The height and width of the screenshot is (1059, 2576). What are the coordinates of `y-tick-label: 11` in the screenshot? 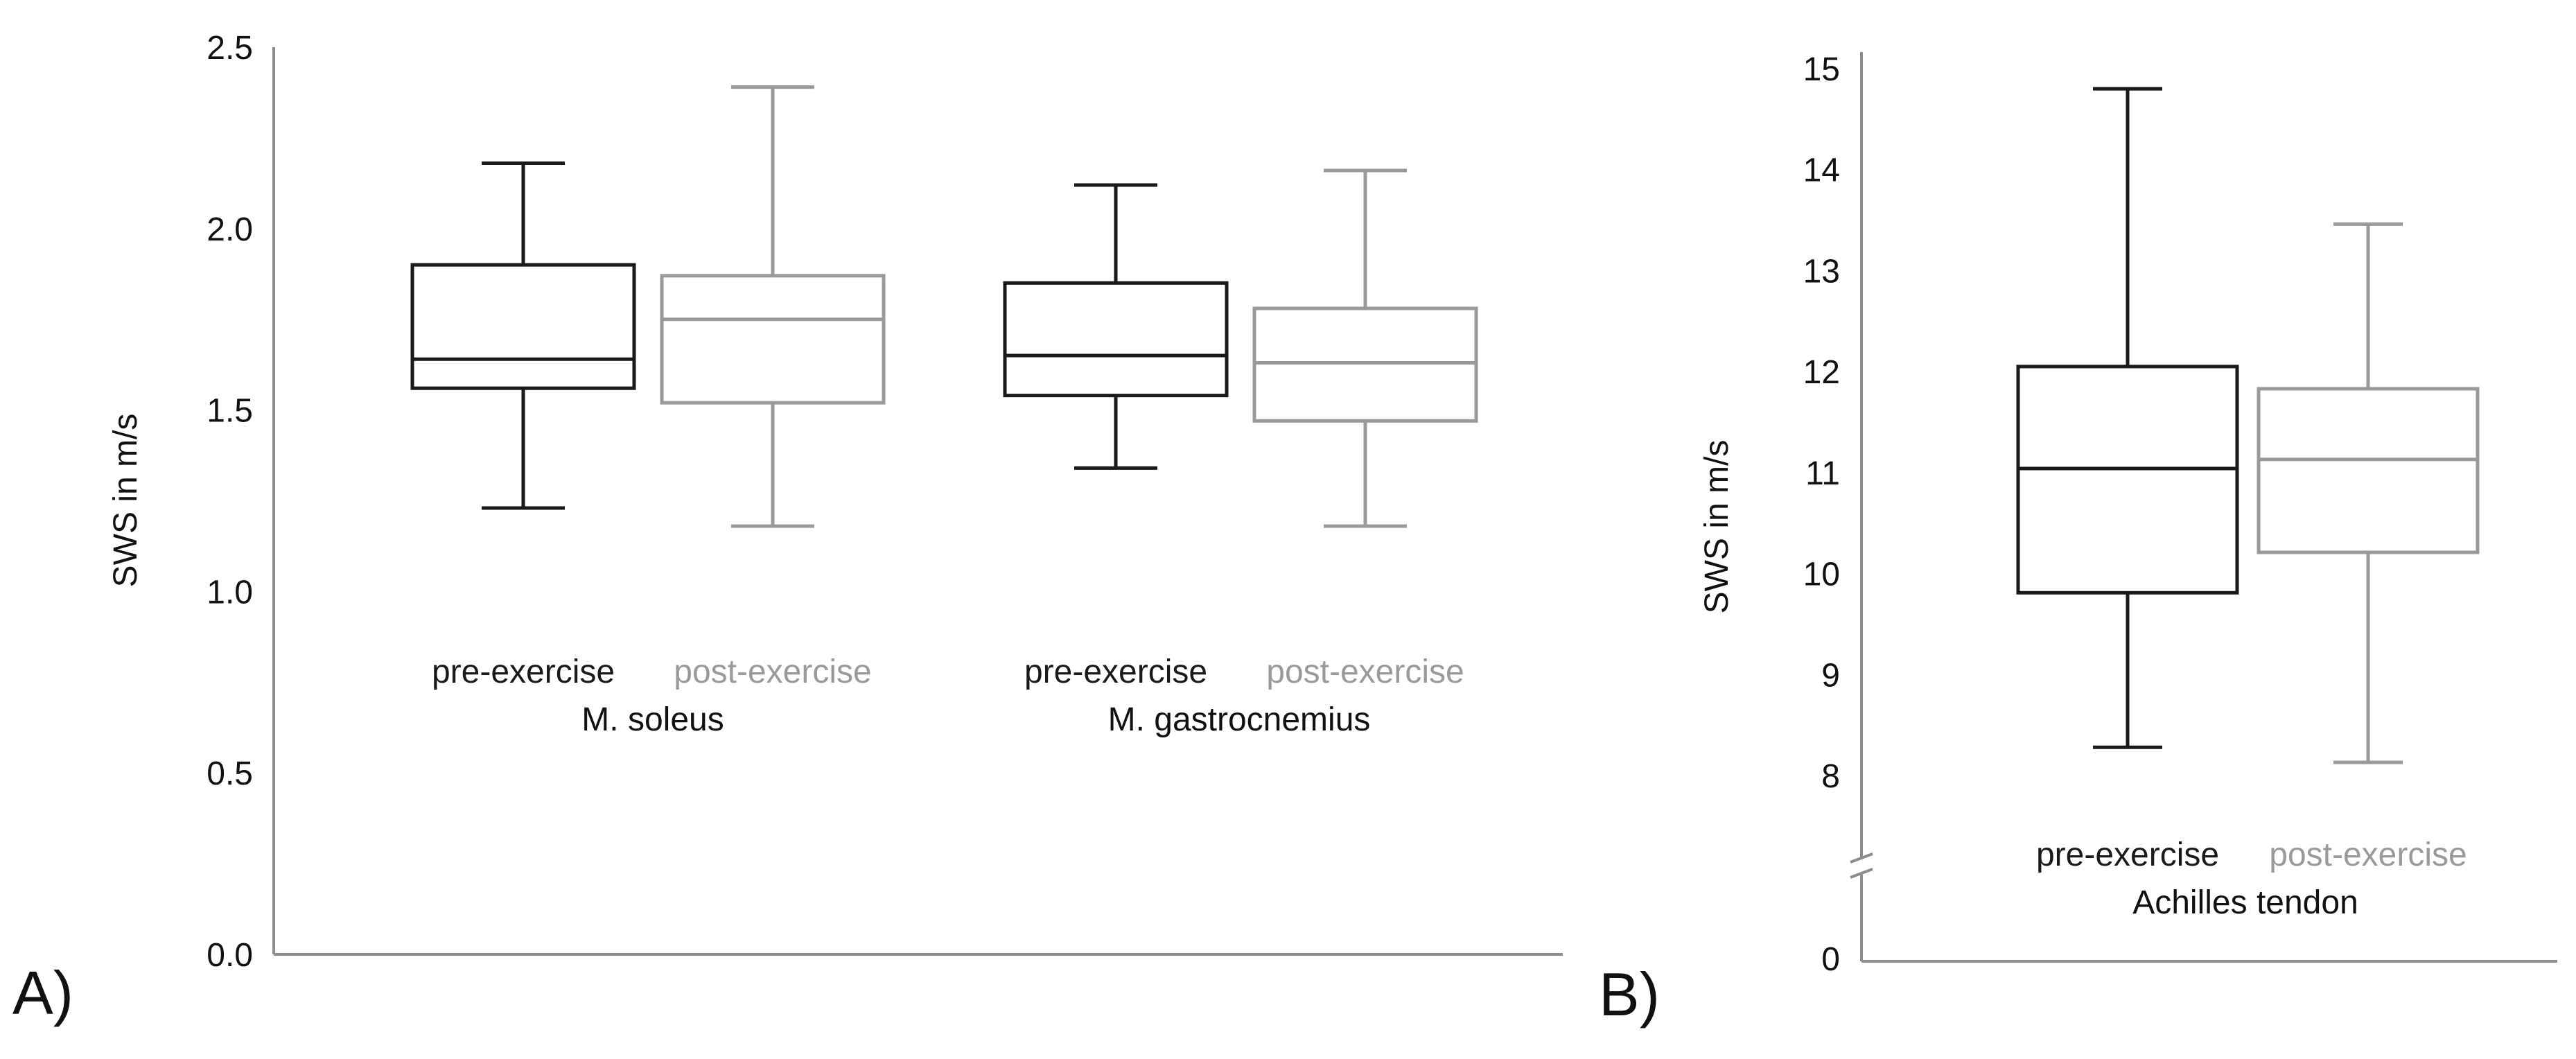 It's located at (1822, 473).